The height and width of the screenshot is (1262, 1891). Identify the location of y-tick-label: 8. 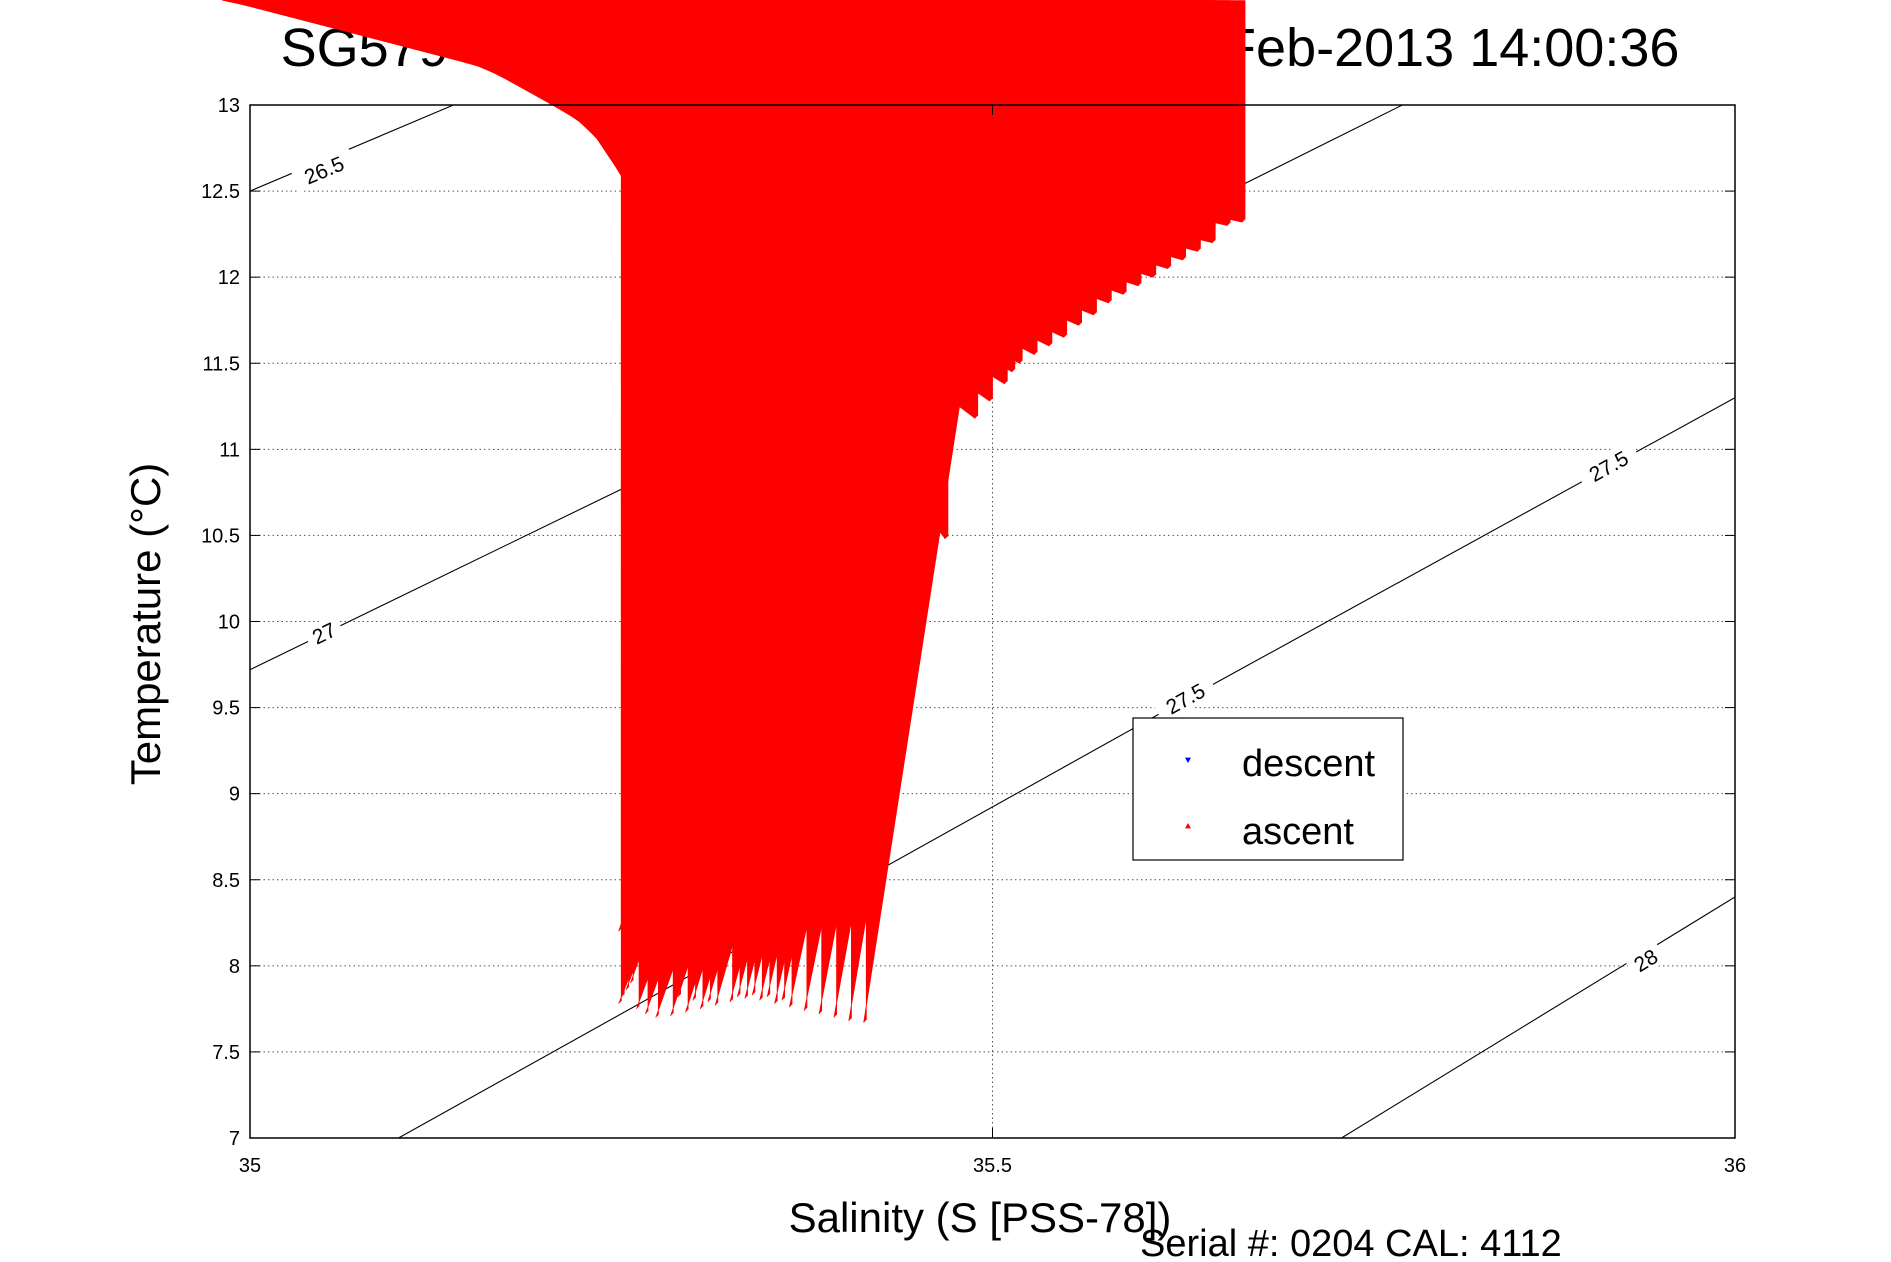
(234, 967).